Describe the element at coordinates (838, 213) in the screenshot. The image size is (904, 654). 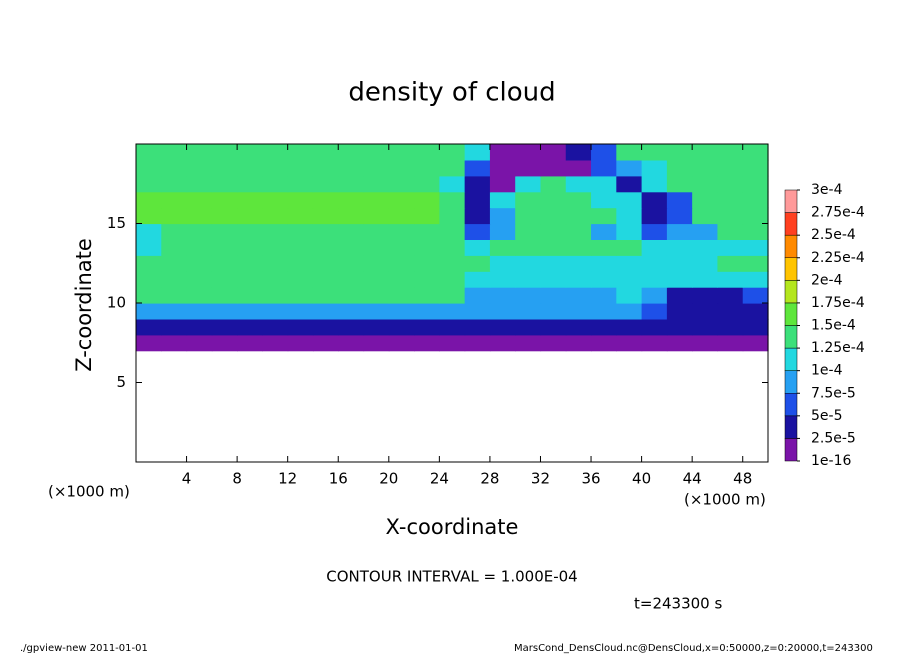
I see `colorbar-label: 2.75e-4` at that location.